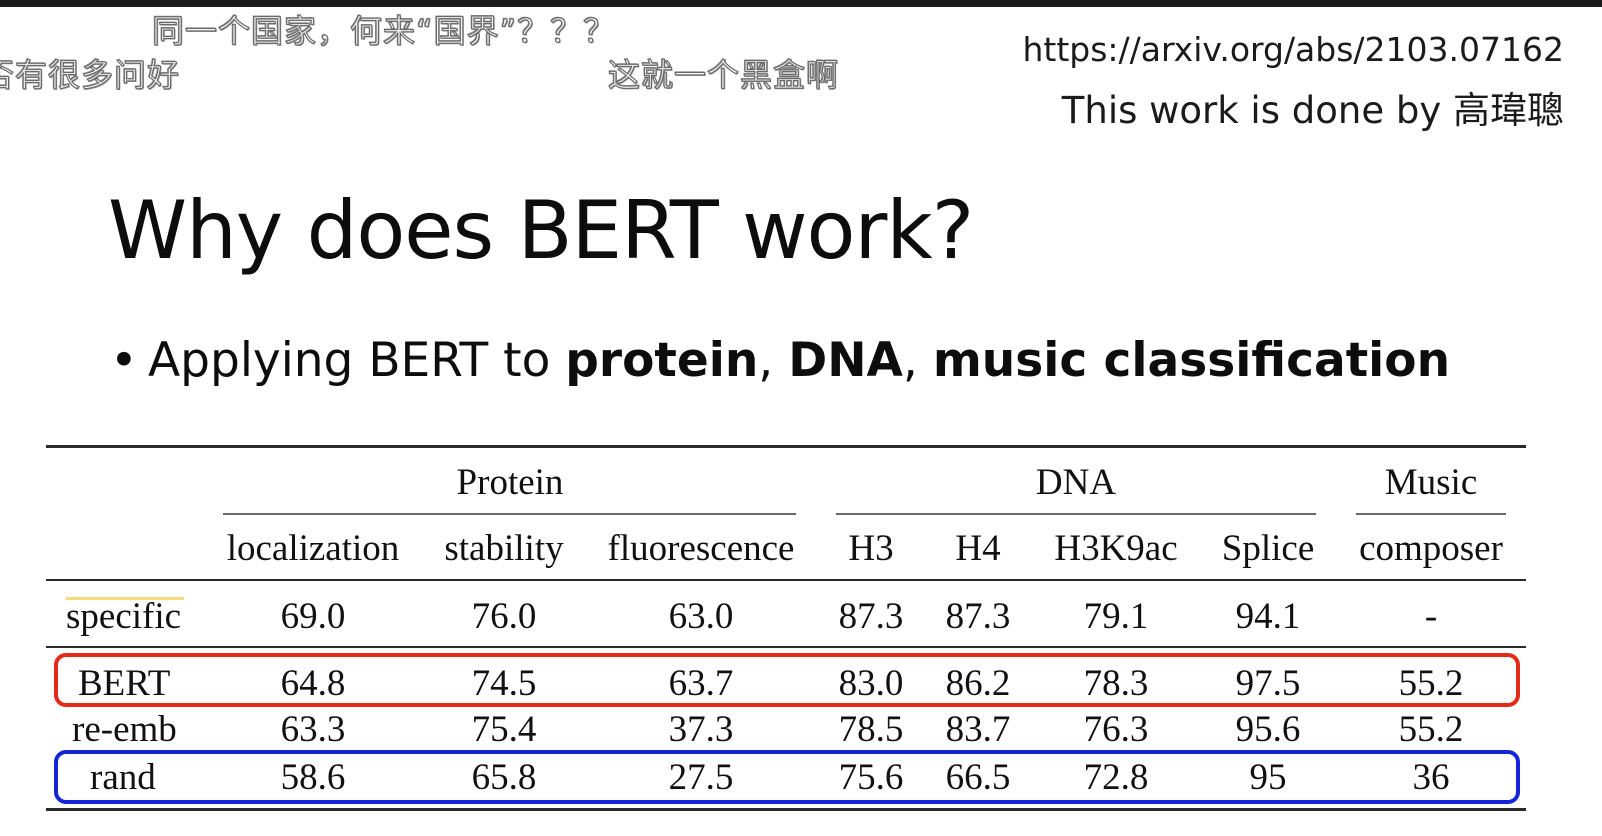 This screenshot has width=1602, height=836. What do you see at coordinates (357, 360) in the screenshot?
I see `bullet-text: Applying BERT to` at bounding box center [357, 360].